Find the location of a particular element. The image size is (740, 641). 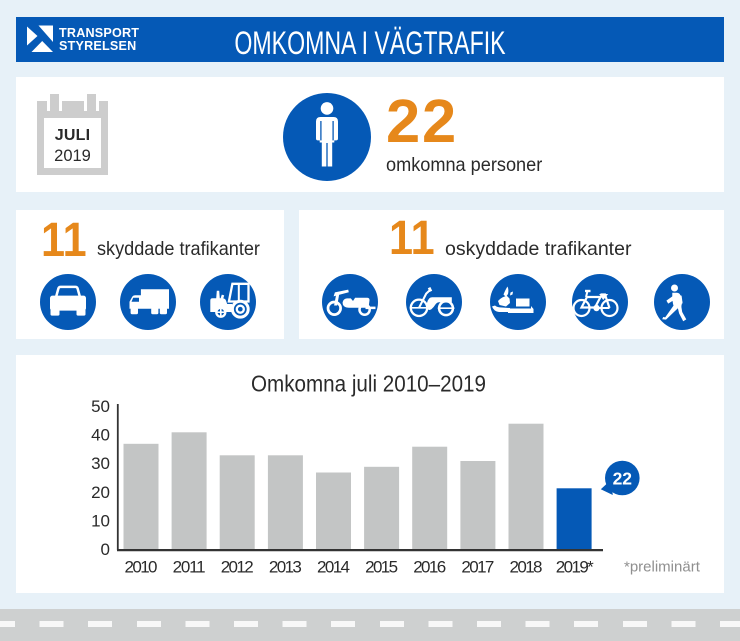

svg-text: 2015 is located at coordinates (381, 567).